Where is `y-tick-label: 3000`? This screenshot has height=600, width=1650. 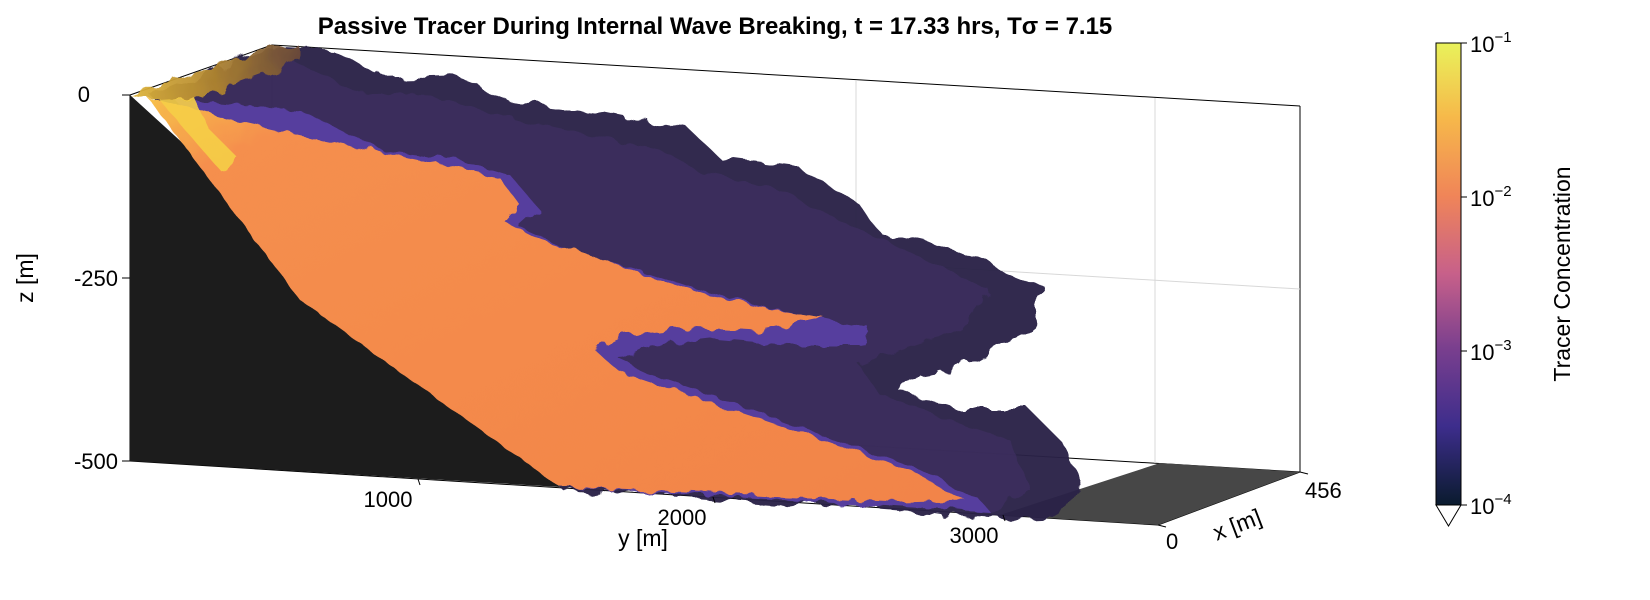
y-tick-label: 3000 is located at coordinates (974, 535).